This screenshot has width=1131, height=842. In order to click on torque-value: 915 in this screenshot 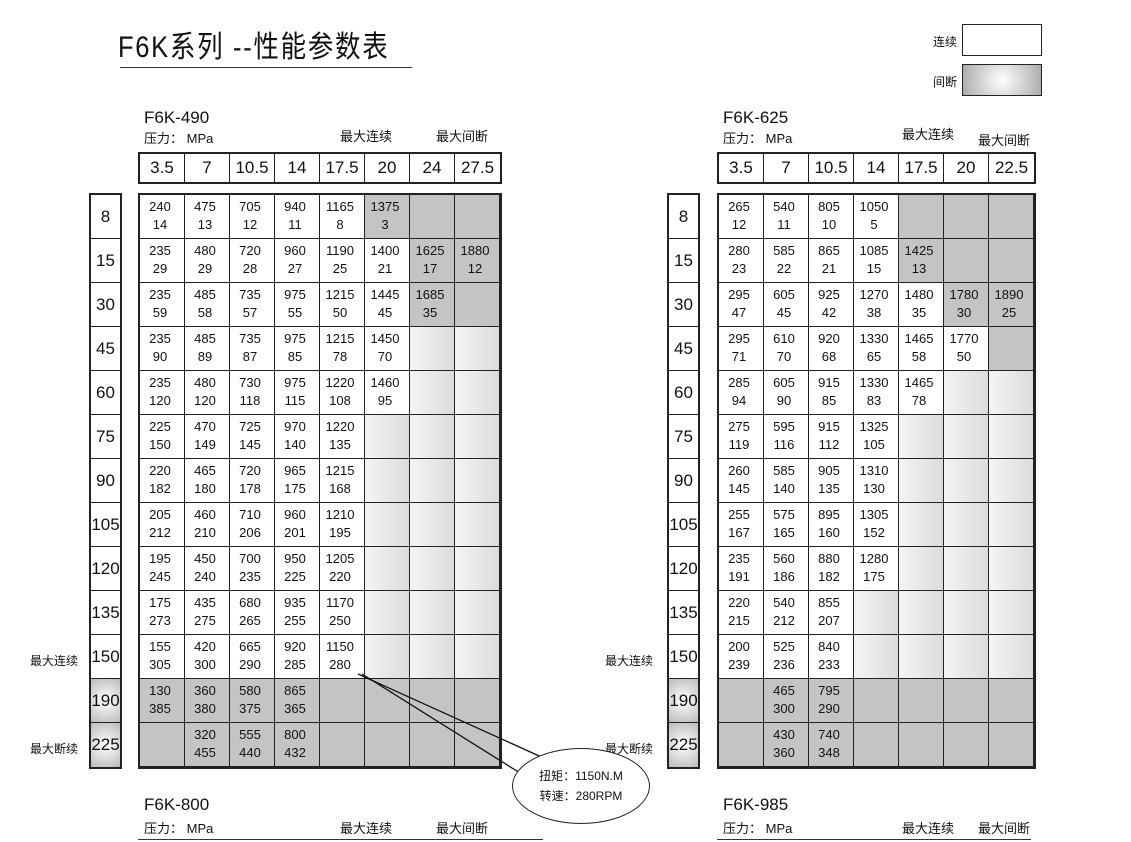, I will do `click(829, 382)`.